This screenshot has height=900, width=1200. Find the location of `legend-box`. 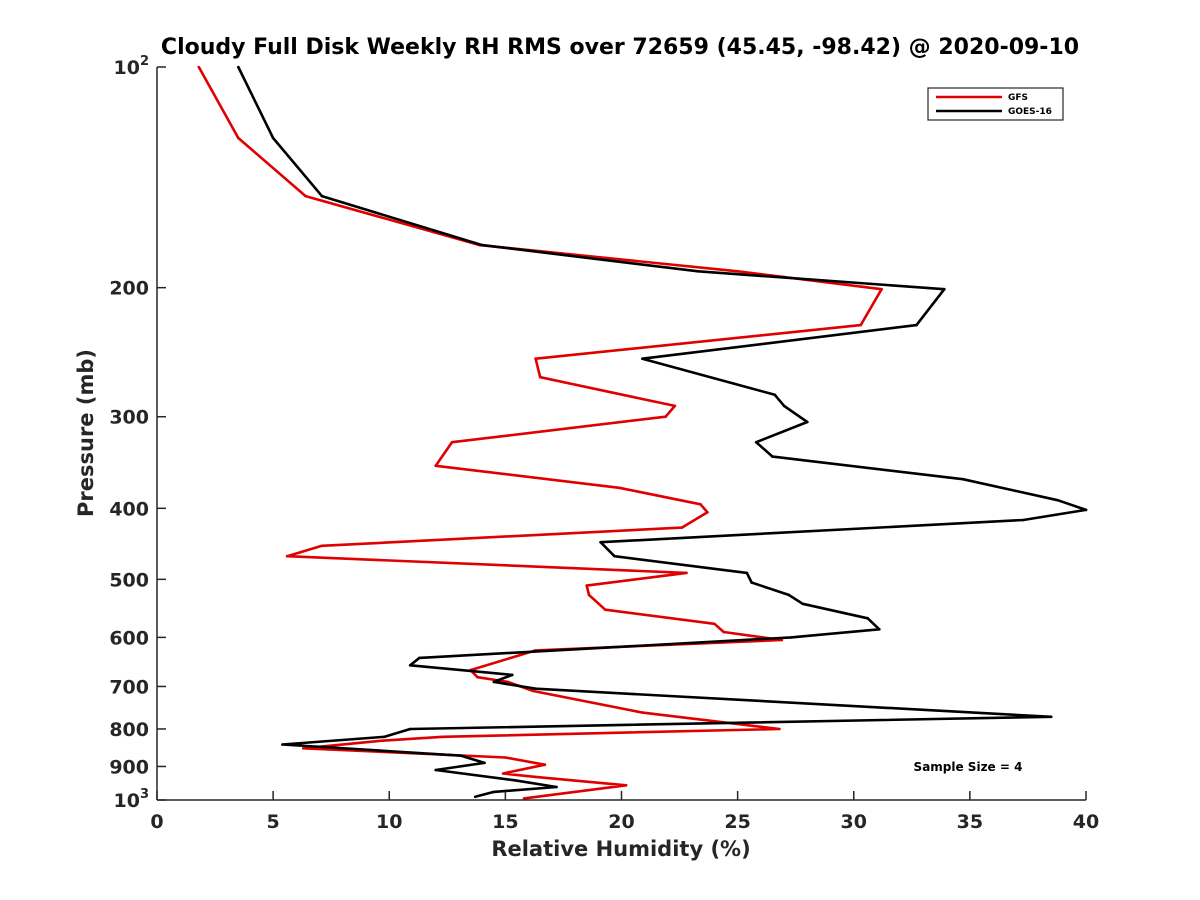

legend-box is located at coordinates (995, 104).